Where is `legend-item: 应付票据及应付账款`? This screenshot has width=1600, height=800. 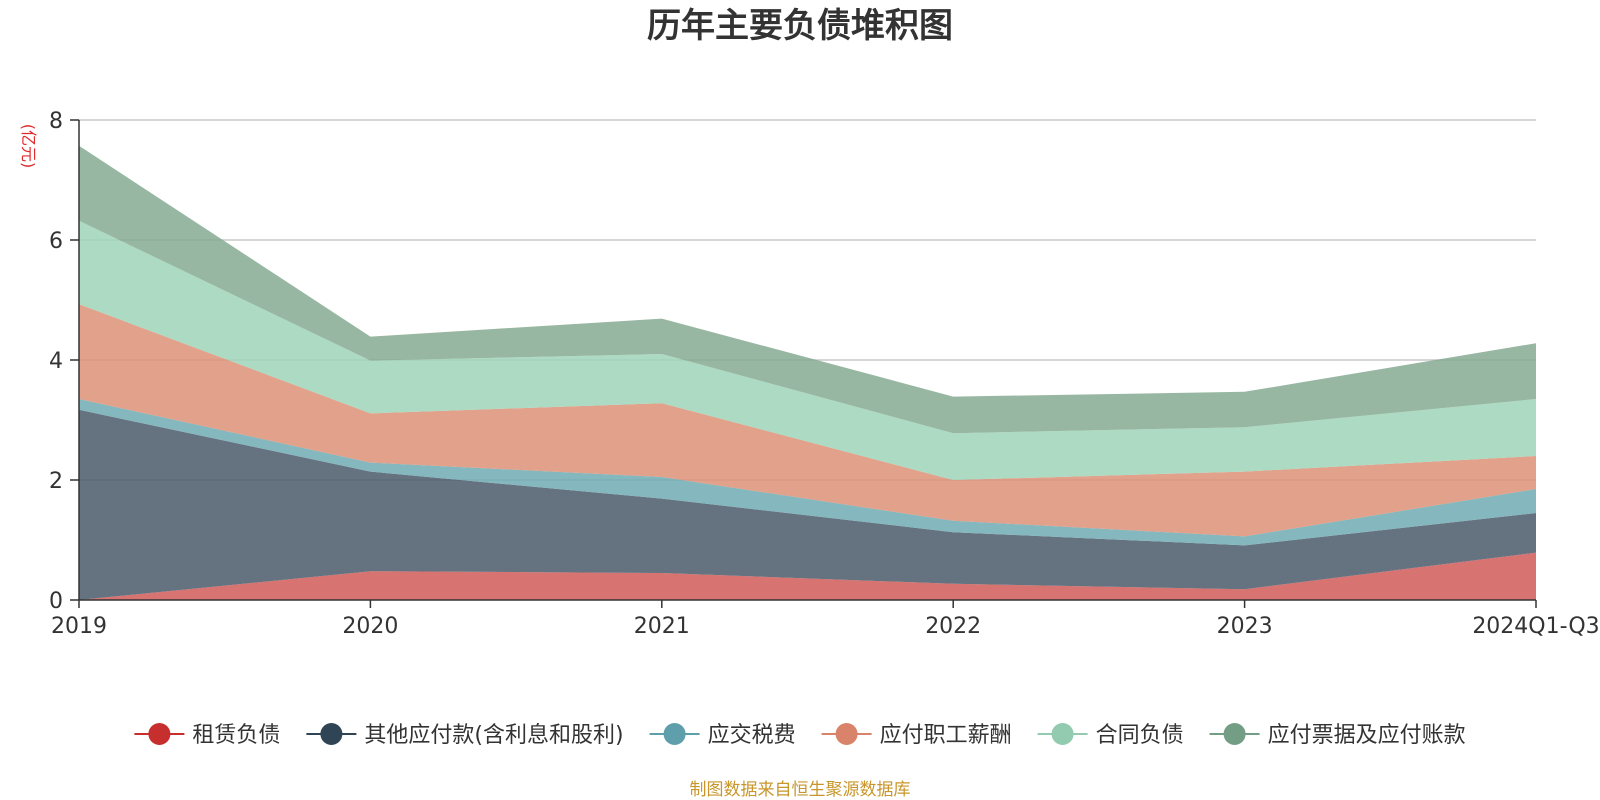 legend-item: 应付票据及应付账款 is located at coordinates (1337, 735).